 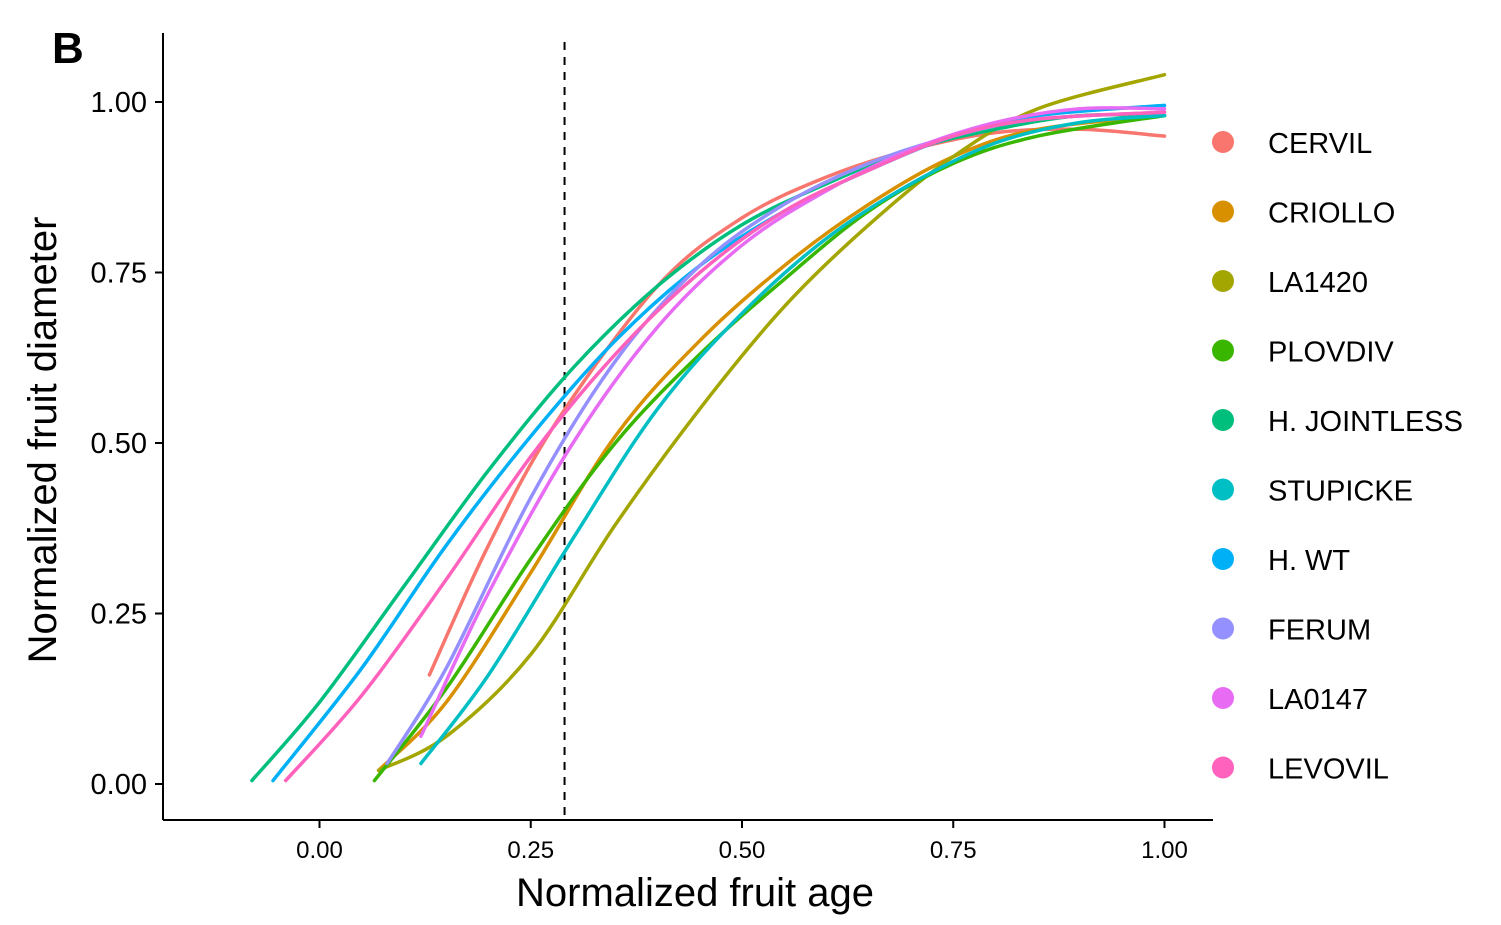 What do you see at coordinates (1318, 283) in the screenshot?
I see `legend-label-la1420: LA1420` at bounding box center [1318, 283].